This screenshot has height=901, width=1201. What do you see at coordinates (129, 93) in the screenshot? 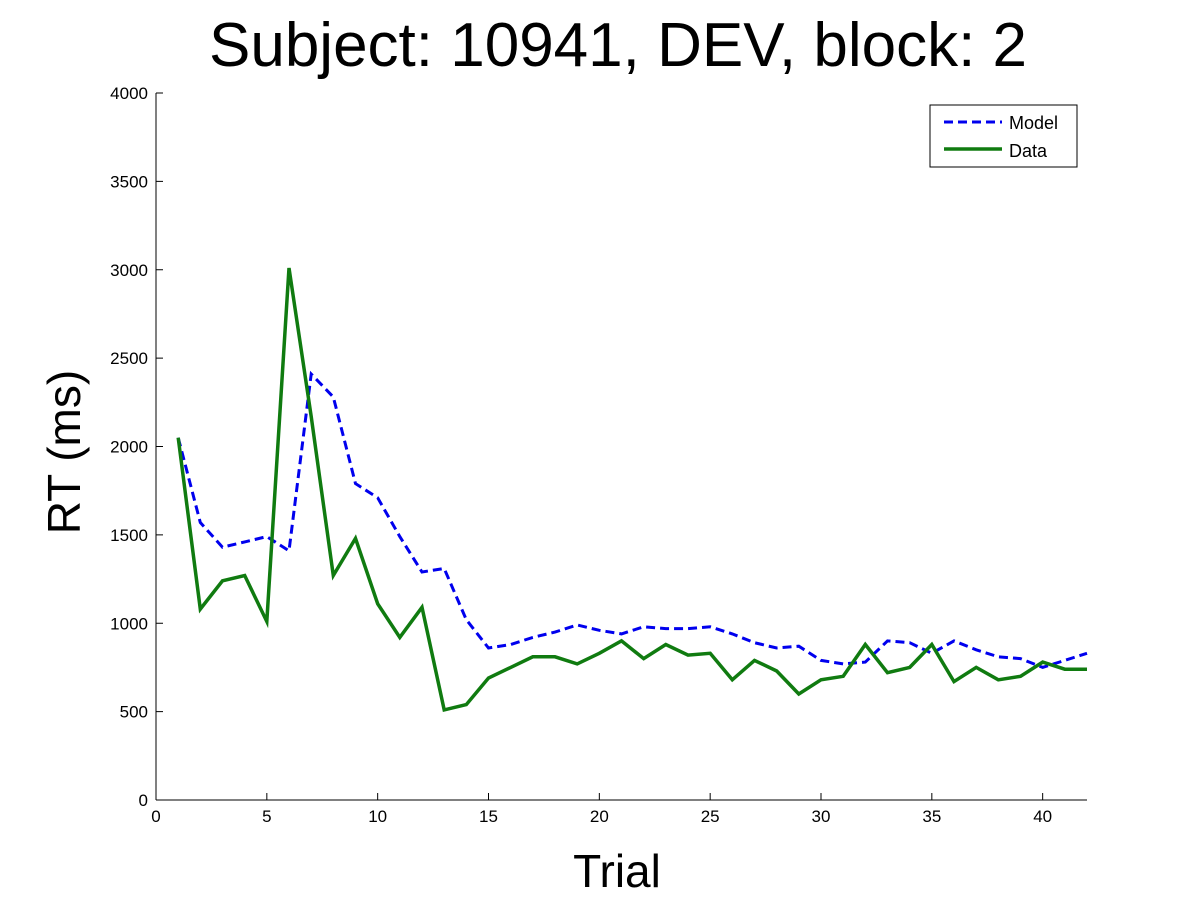
I see `y-tick-label: 4000` at bounding box center [129, 93].